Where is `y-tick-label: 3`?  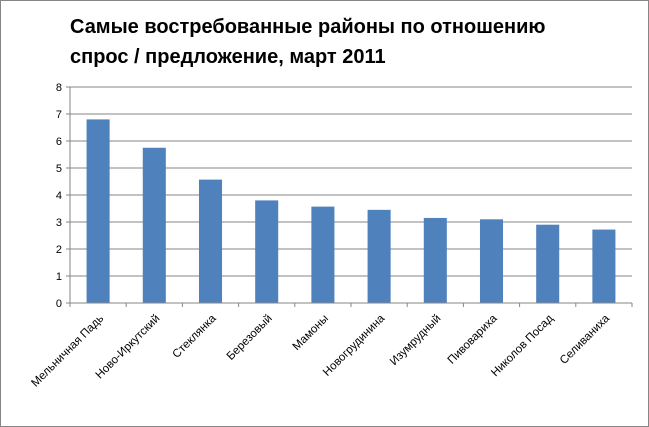 y-tick-label: 3 is located at coordinates (59, 223).